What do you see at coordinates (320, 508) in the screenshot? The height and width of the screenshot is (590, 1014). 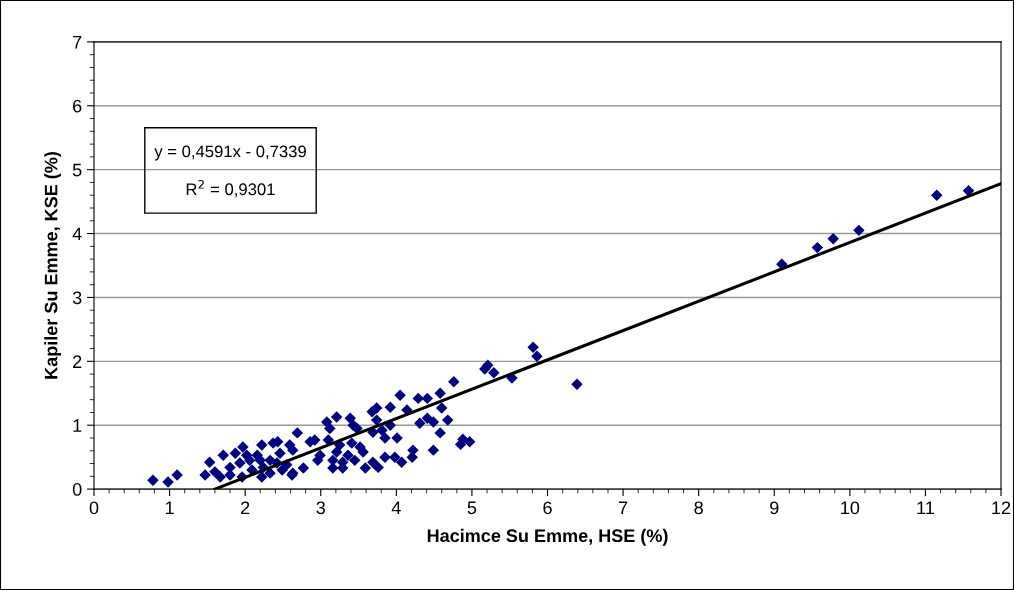 I see `x-tick-label: 3` at bounding box center [320, 508].